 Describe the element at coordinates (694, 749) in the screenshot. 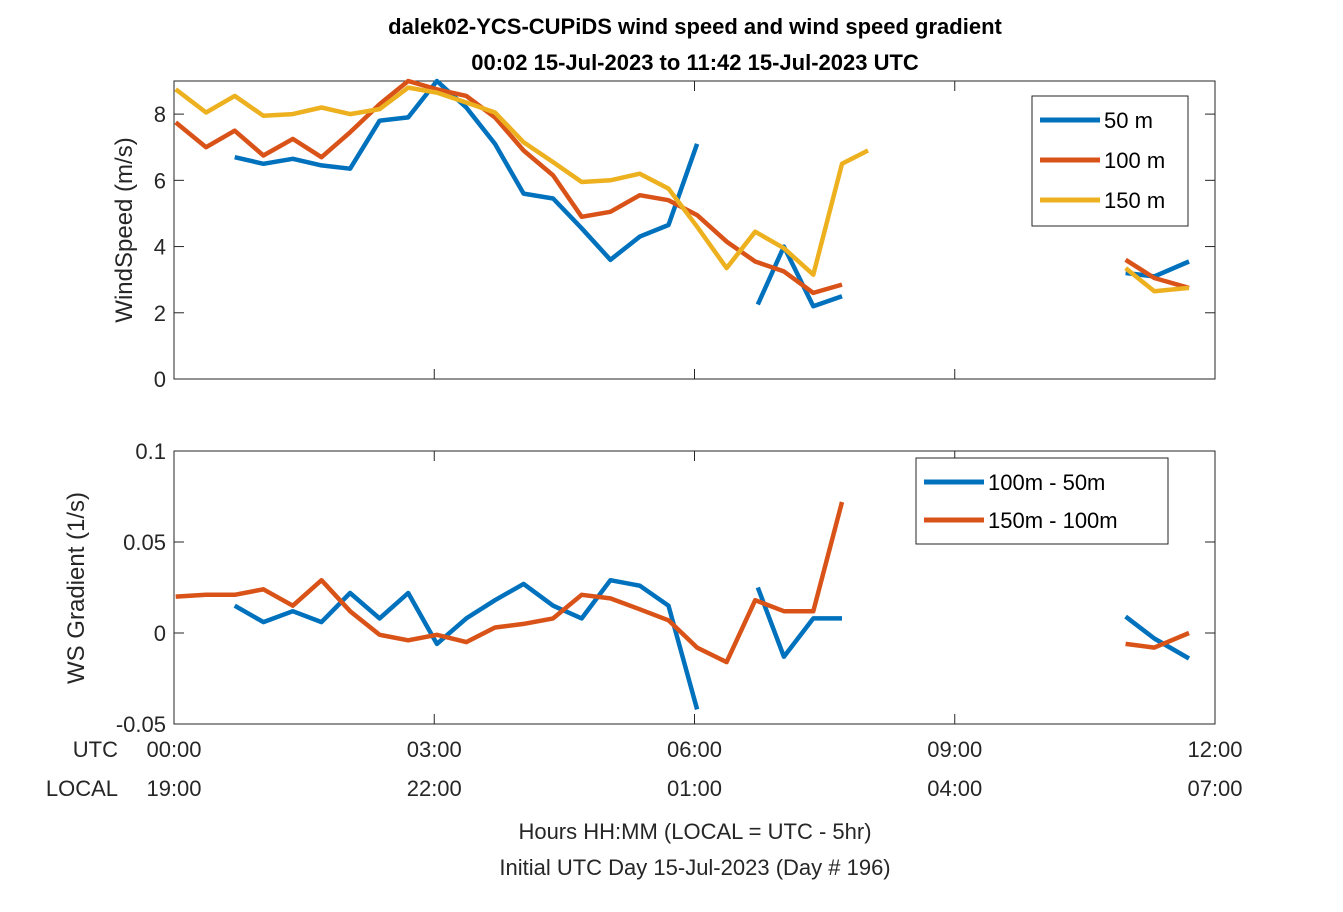

I see `utc-tick-label: 06:00` at that location.